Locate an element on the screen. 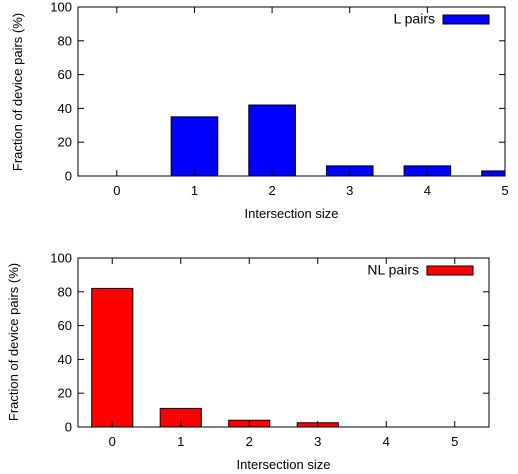 Image resolution: width=518 pixels, height=474 pixels. legend-label: NL pairs is located at coordinates (393, 270).